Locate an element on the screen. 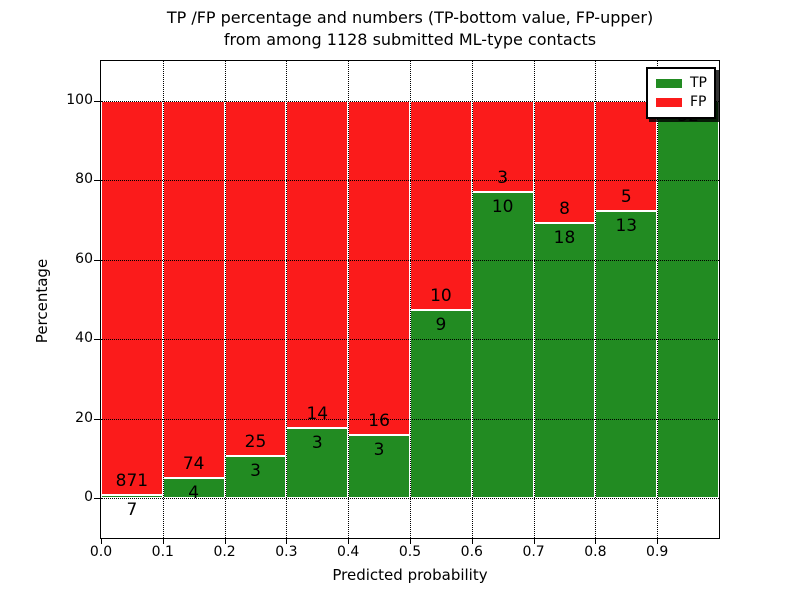 Image resolution: width=800 pixels, height=600 pixels. fp-count-label: 3 is located at coordinates (503, 178).